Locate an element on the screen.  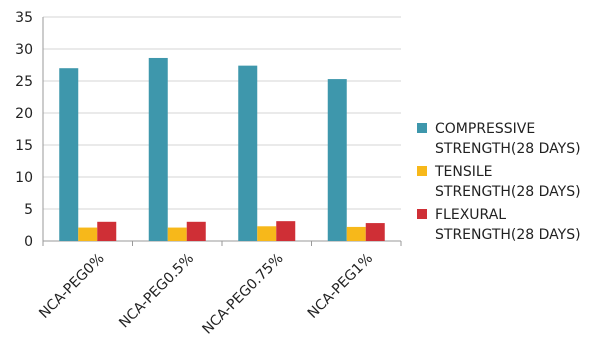
y-tick-label: 25 is located at coordinates (24, 82).